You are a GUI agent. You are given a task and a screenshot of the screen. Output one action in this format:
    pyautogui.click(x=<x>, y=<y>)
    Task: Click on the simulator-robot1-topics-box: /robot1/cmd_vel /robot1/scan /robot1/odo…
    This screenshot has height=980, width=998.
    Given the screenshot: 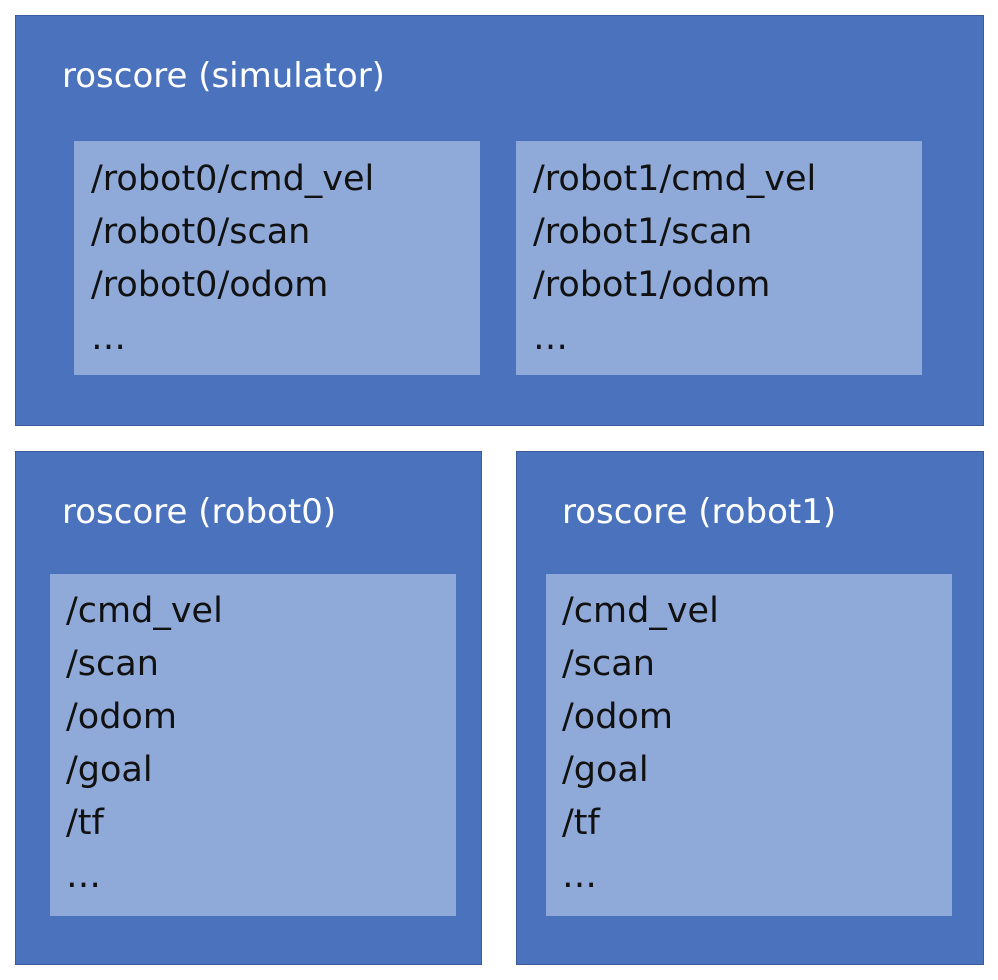 What is the action you would take?
    pyautogui.click(x=719, y=258)
    